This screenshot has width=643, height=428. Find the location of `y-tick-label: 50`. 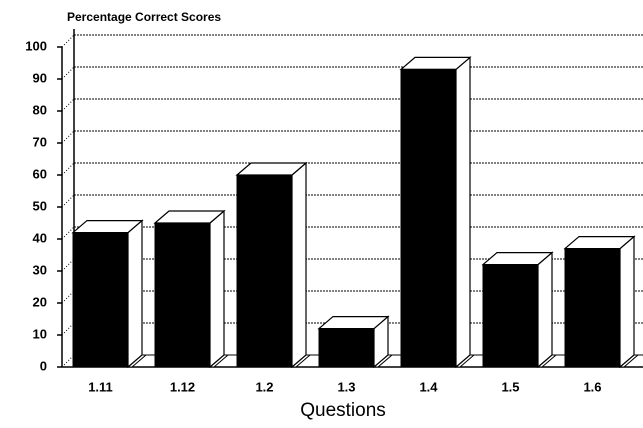

y-tick-label: 50 is located at coordinates (40, 205).